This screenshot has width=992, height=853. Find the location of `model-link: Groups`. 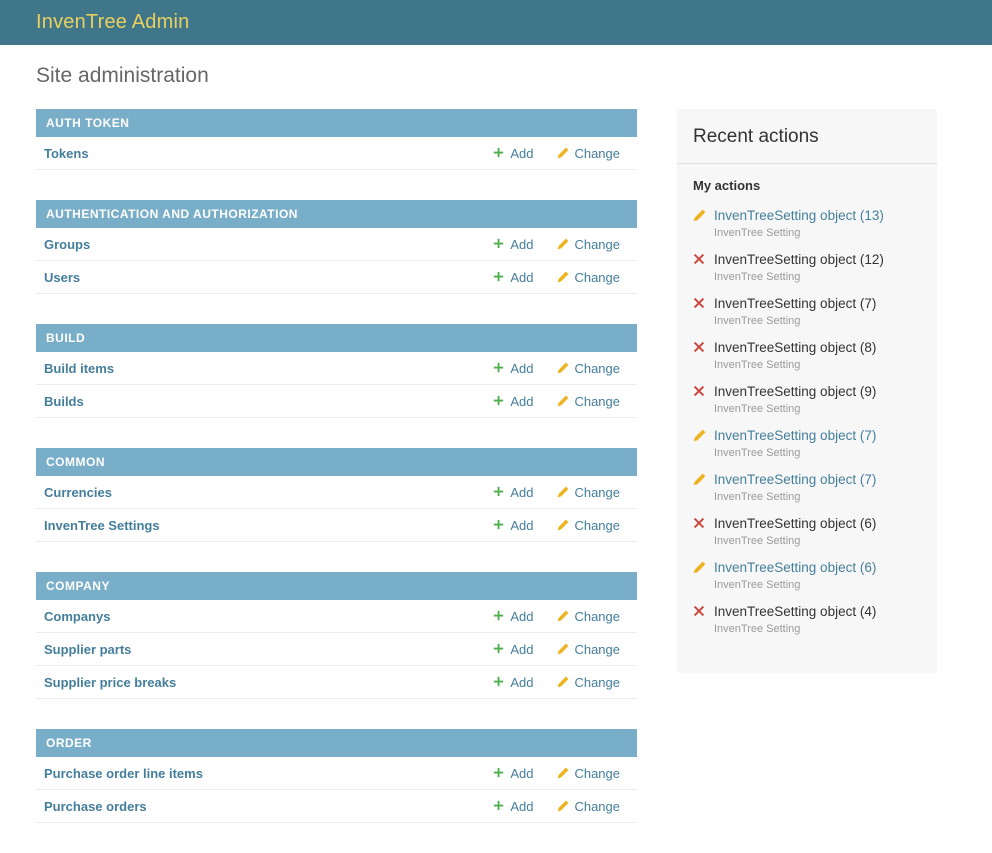

model-link: Groups is located at coordinates (67, 244).